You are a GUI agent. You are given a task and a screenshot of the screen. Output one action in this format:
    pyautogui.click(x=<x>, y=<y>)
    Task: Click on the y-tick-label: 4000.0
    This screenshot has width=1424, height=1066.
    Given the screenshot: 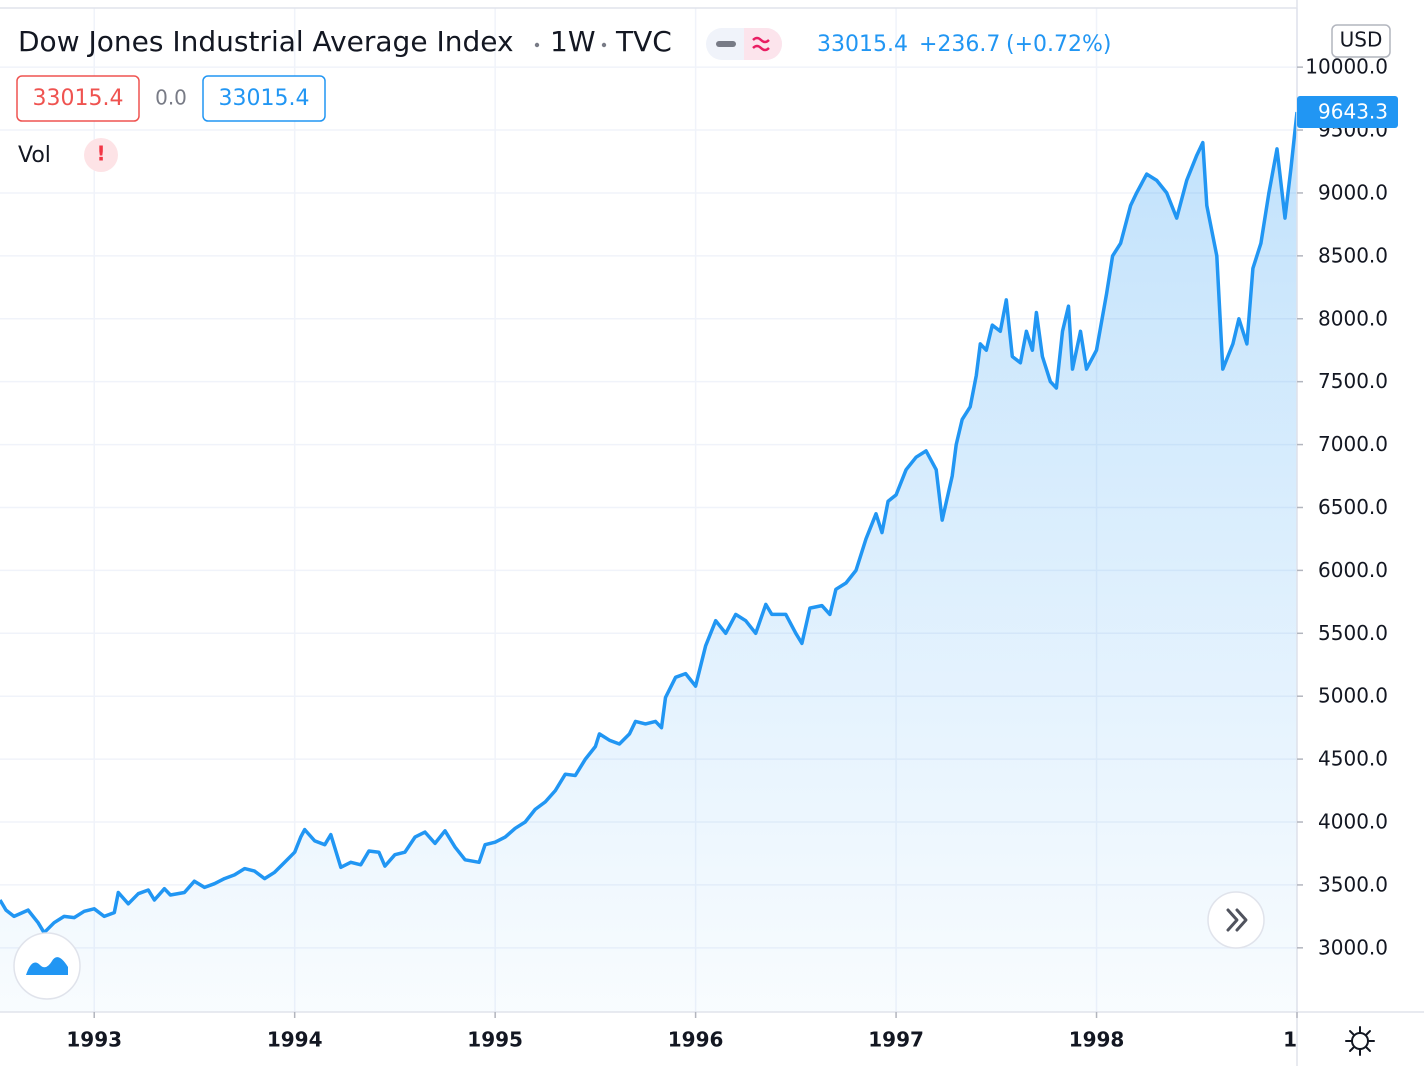 What is the action you would take?
    pyautogui.click(x=1353, y=822)
    